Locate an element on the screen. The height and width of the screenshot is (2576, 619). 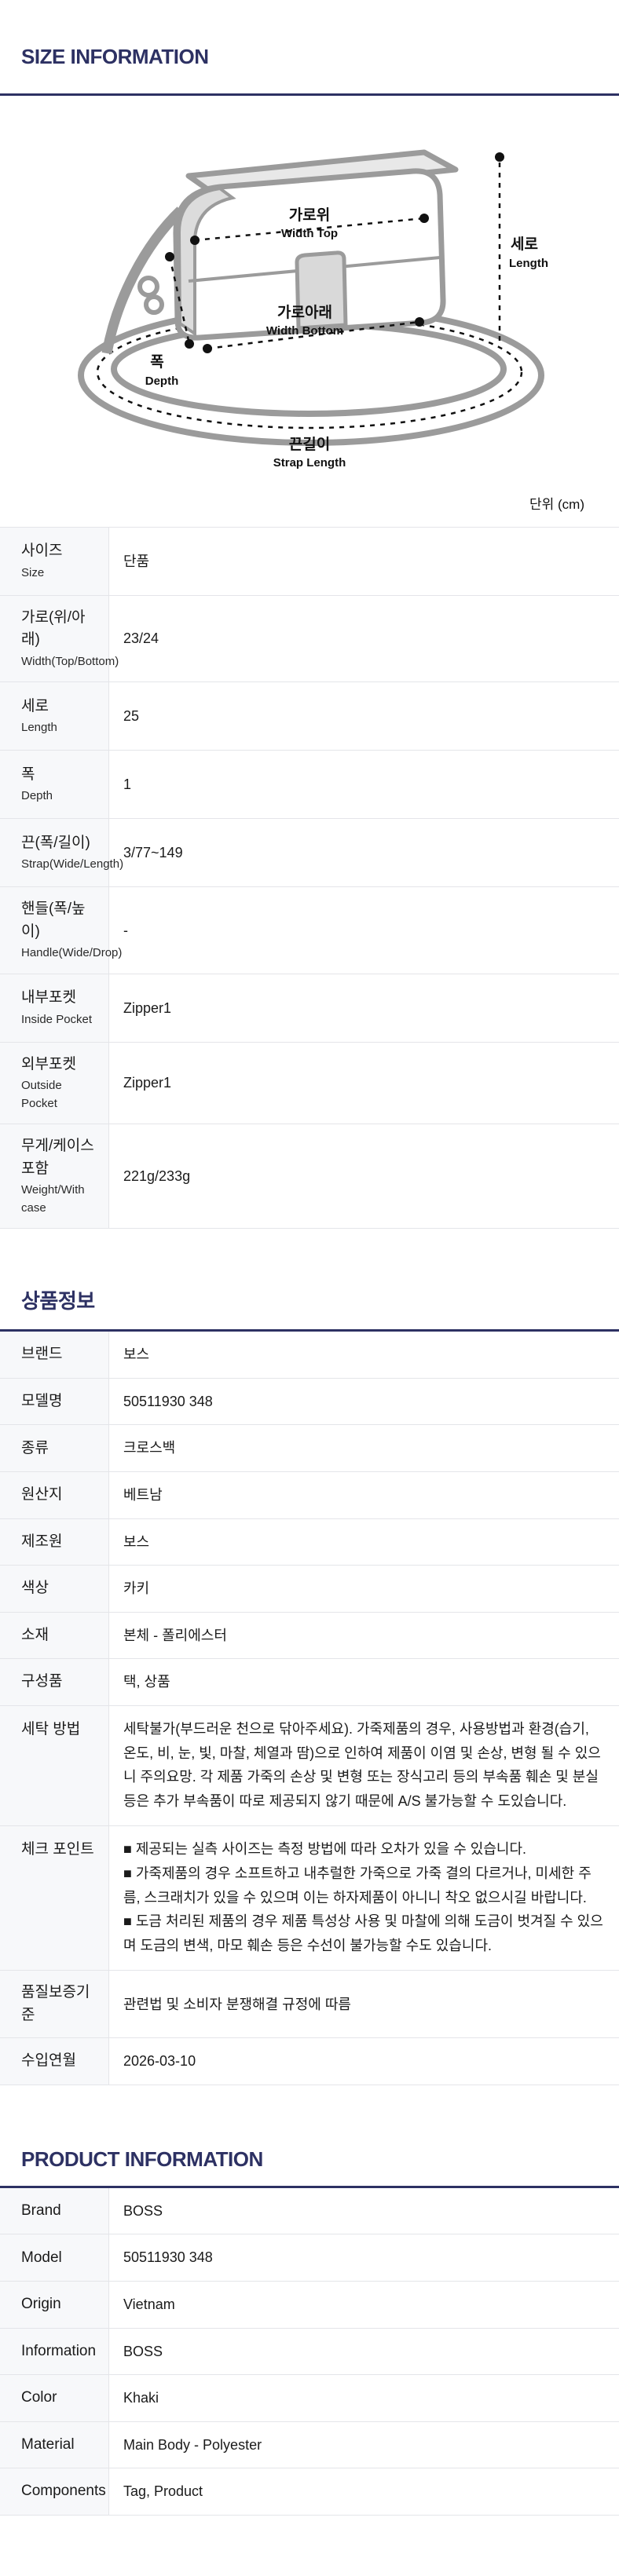
diagram-label-length-en: Length is located at coordinates (528, 263).